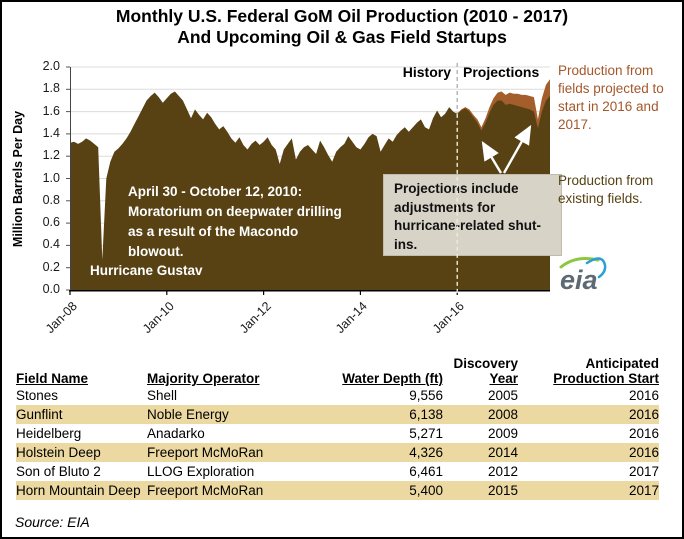 Image resolution: width=684 pixels, height=539 pixels. Describe the element at coordinates (61, 317) in the screenshot. I see `x-tick-label: Jan-08` at that location.